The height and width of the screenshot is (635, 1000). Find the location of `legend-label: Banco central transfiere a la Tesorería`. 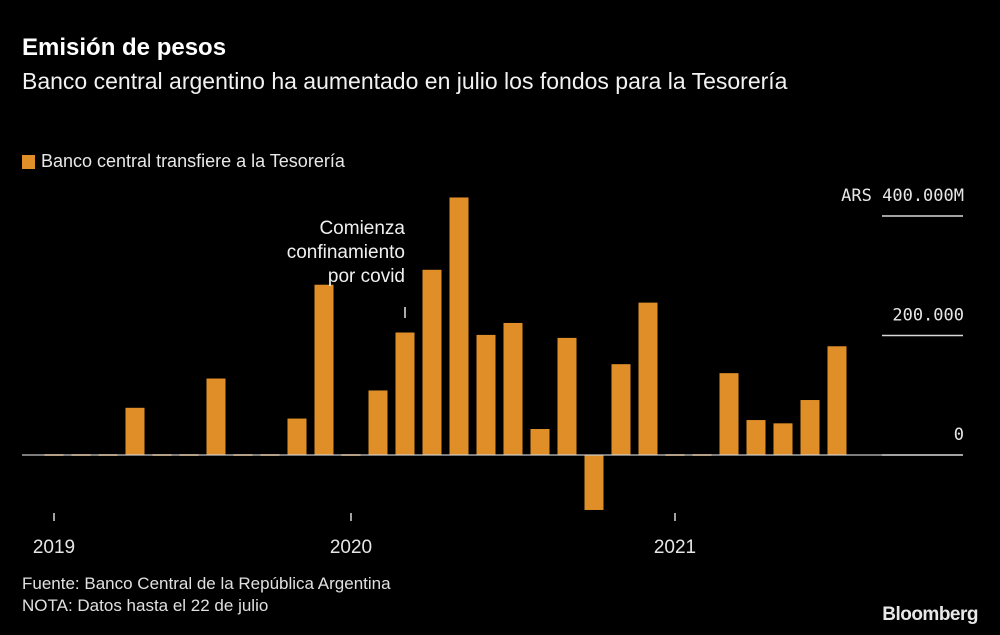

legend-label: Banco central transfiere a la Tesorería is located at coordinates (193, 161).